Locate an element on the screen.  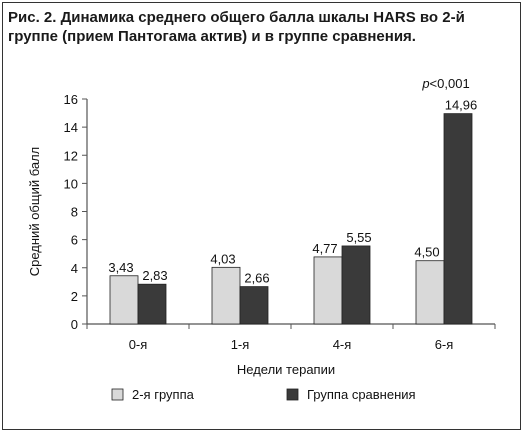
legend-label: Группа сравнения is located at coordinates (361, 394).